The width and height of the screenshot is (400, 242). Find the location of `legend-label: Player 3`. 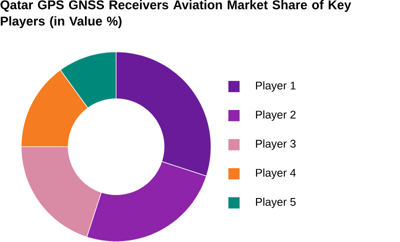

legend-label: Player 3 is located at coordinates (276, 145).